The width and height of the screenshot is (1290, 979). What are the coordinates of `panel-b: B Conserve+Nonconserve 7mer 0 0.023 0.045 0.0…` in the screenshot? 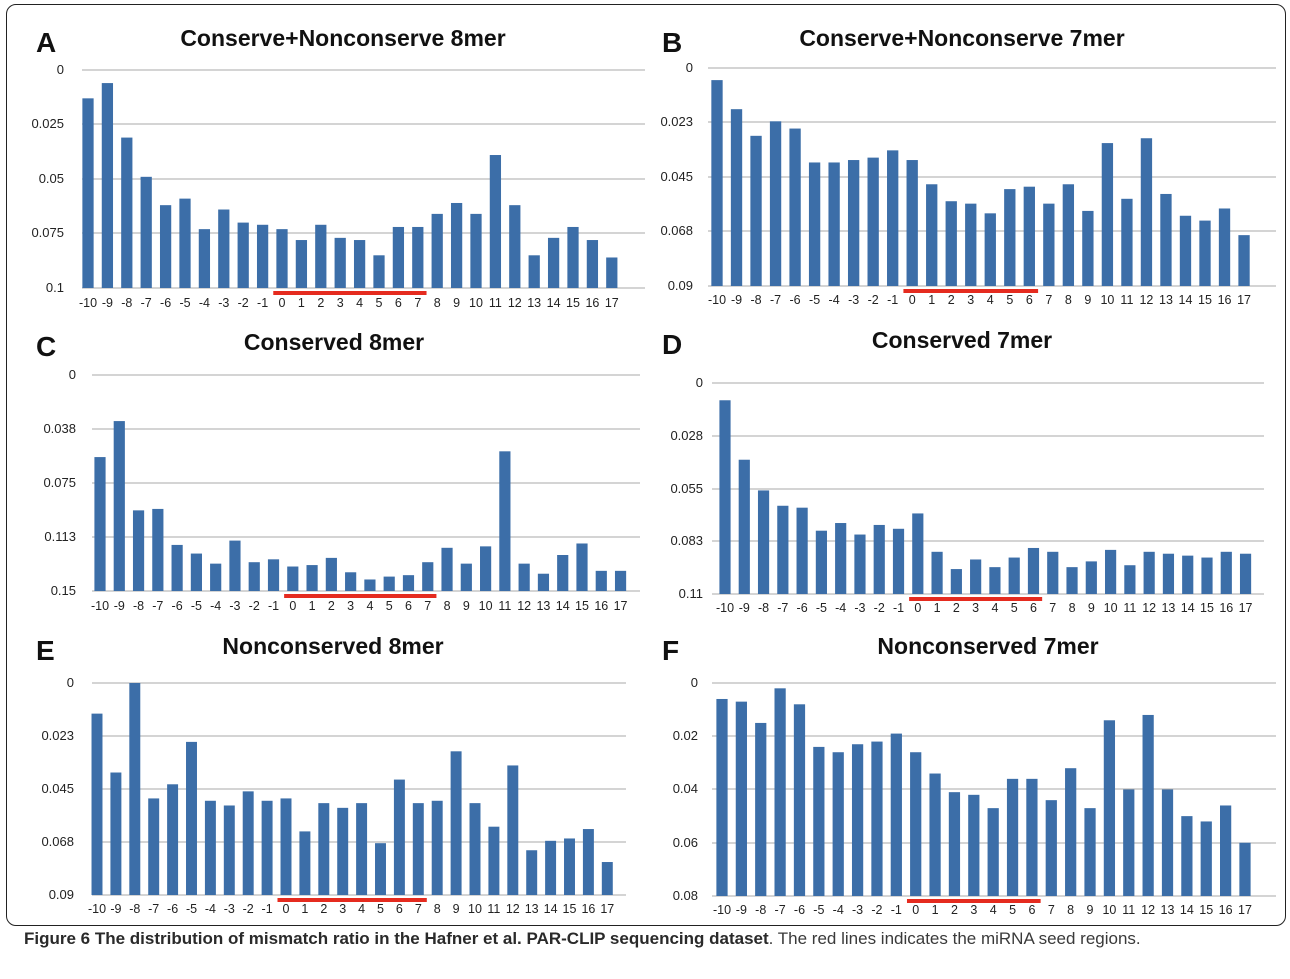 It's located at (968, 166).